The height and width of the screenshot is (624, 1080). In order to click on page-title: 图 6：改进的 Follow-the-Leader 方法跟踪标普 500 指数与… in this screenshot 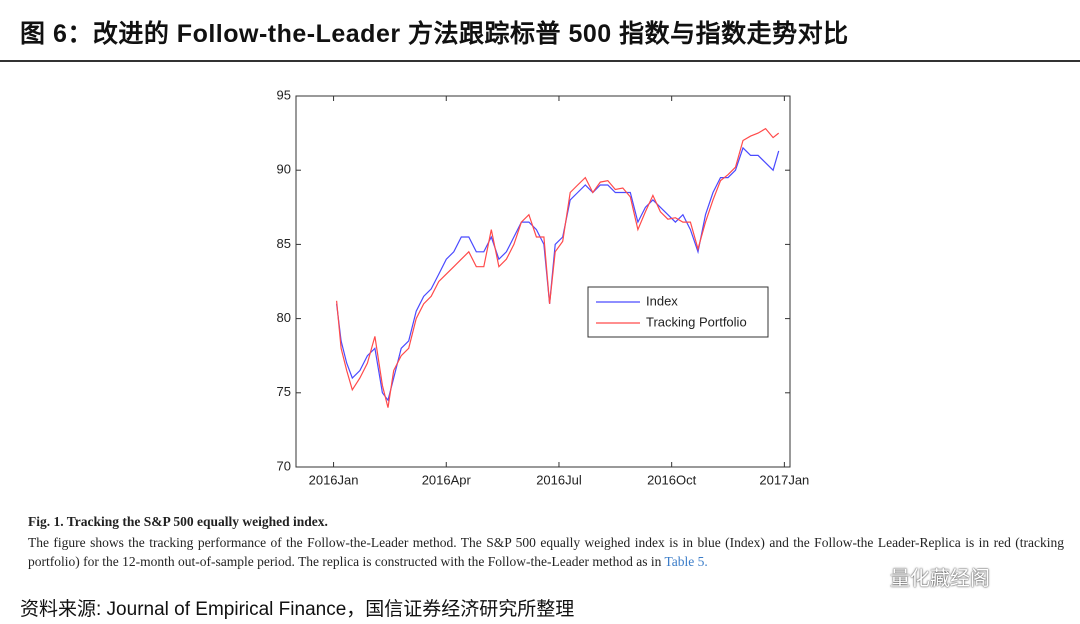, I will do `click(434, 34)`.